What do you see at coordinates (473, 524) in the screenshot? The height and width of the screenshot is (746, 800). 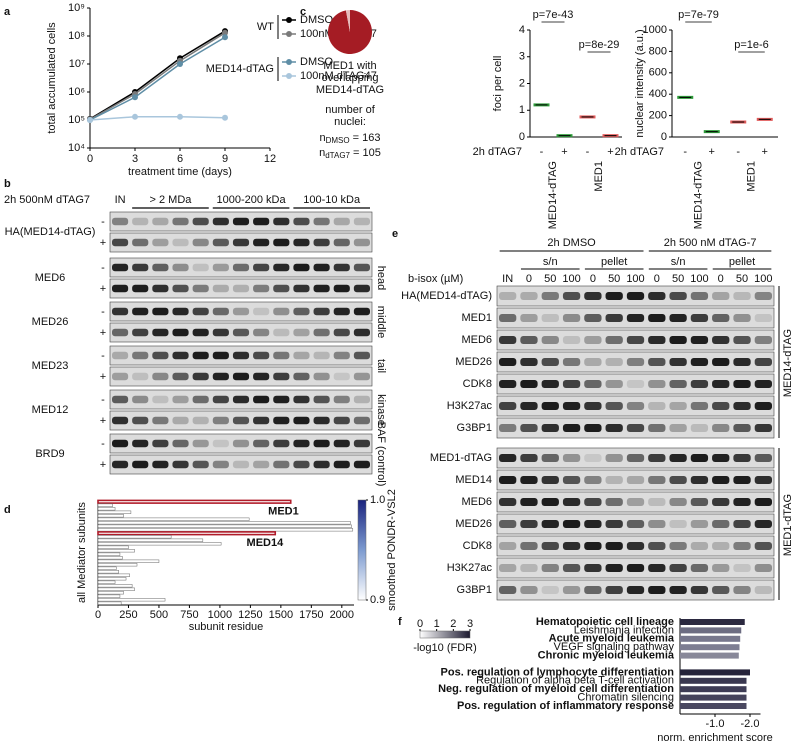 I see `protein-label: MED26` at bounding box center [473, 524].